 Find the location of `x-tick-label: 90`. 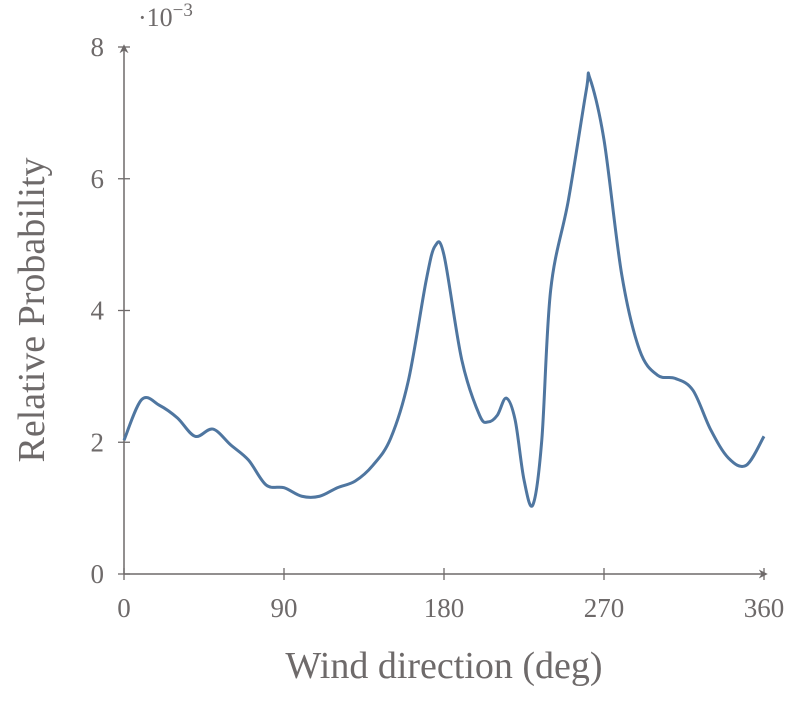

x-tick-label: 90 is located at coordinates (284, 608).